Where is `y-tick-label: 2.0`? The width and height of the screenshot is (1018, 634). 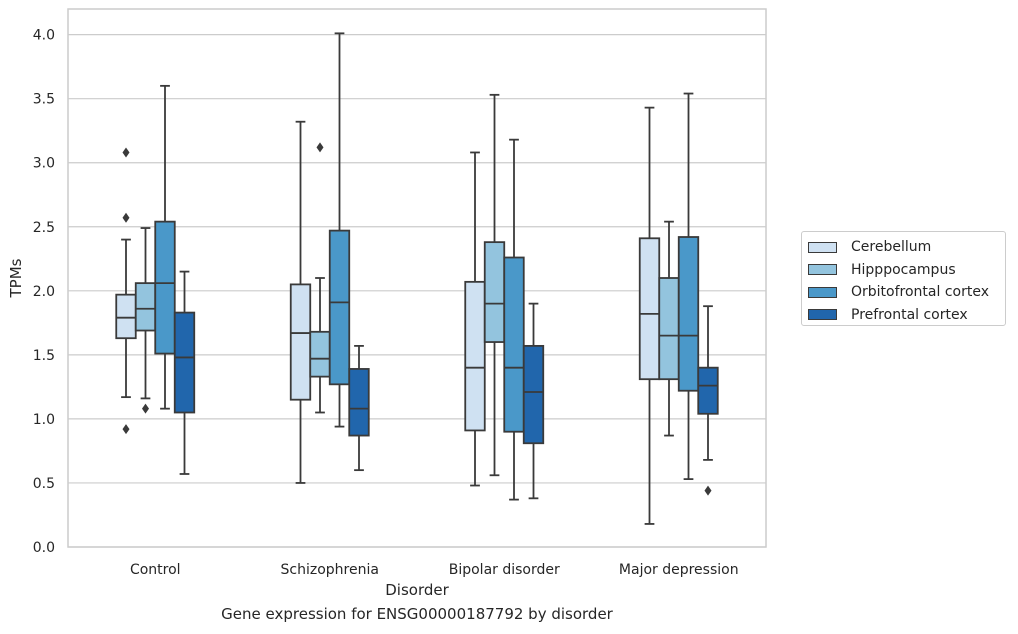
y-tick-label: 2.0 is located at coordinates (44, 292).